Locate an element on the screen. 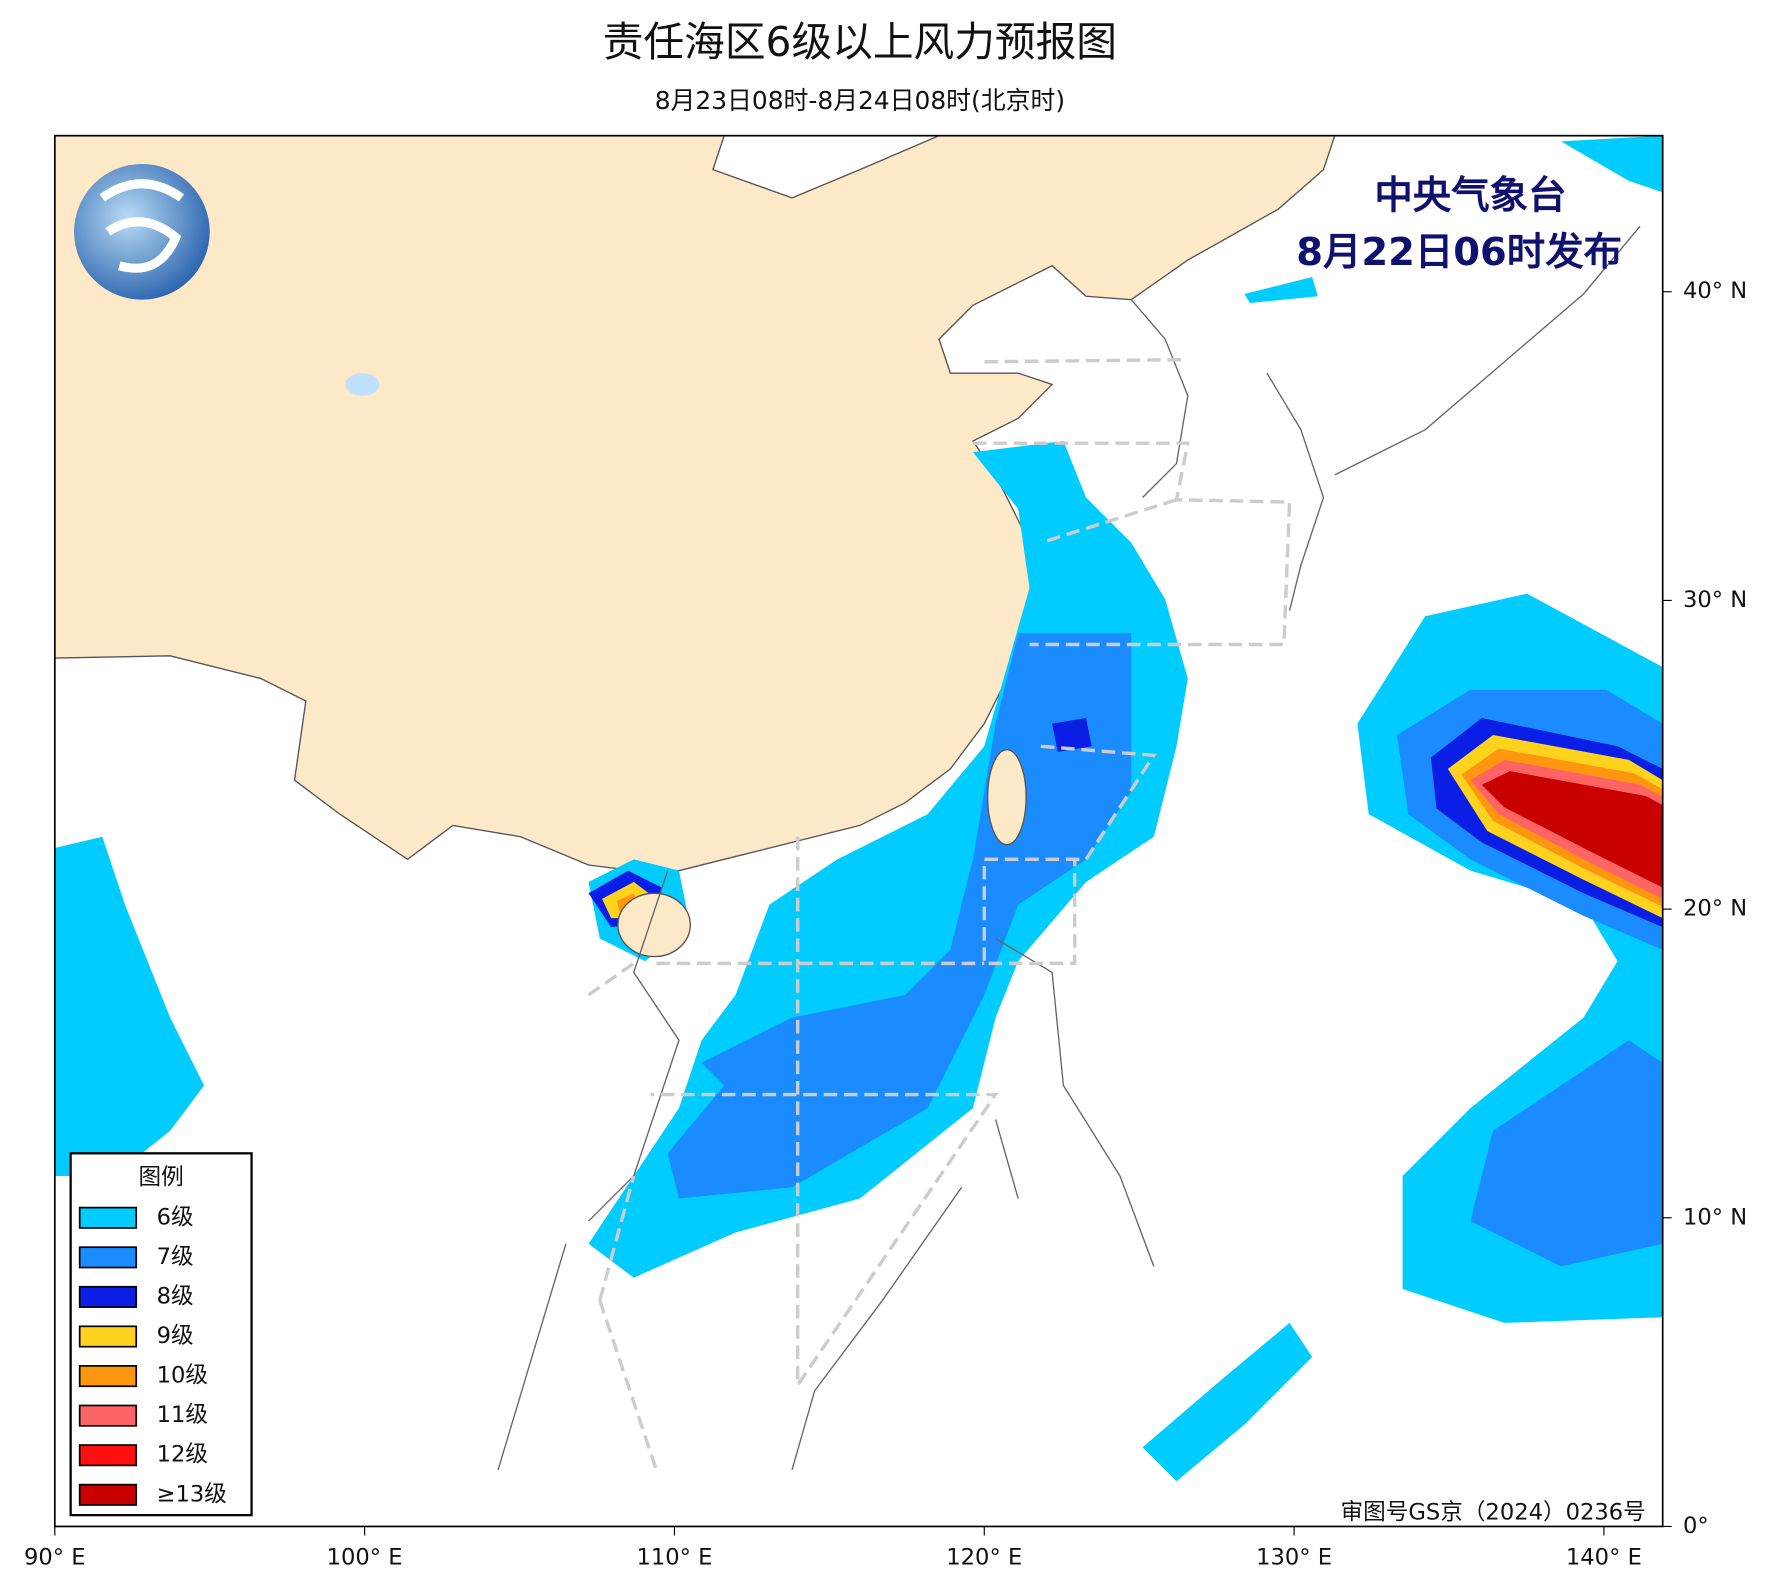 This screenshot has height=1583, width=1765. legend-label: 10级 is located at coordinates (182, 1376).